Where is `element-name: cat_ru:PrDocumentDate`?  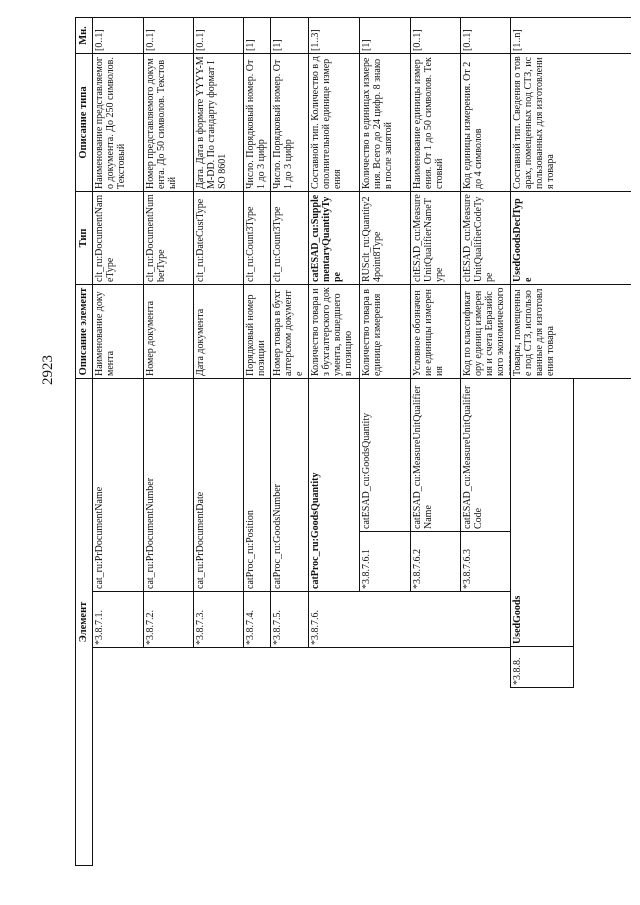 element-name: cat_ru:PrDocumentDate is located at coordinates (218, 485).